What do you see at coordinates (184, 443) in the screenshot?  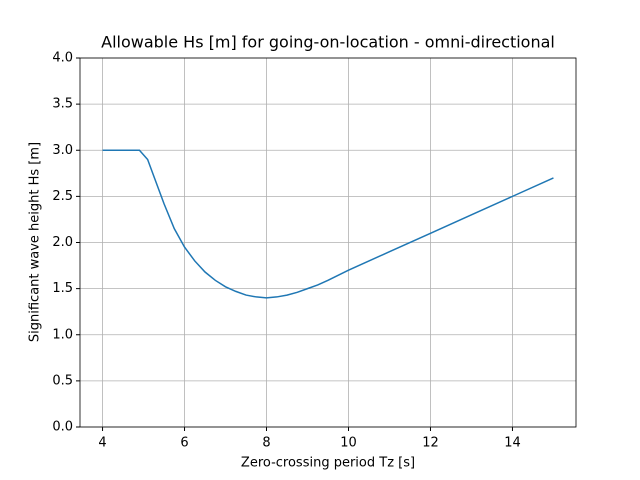 I see `x-tick-label: 6` at bounding box center [184, 443].